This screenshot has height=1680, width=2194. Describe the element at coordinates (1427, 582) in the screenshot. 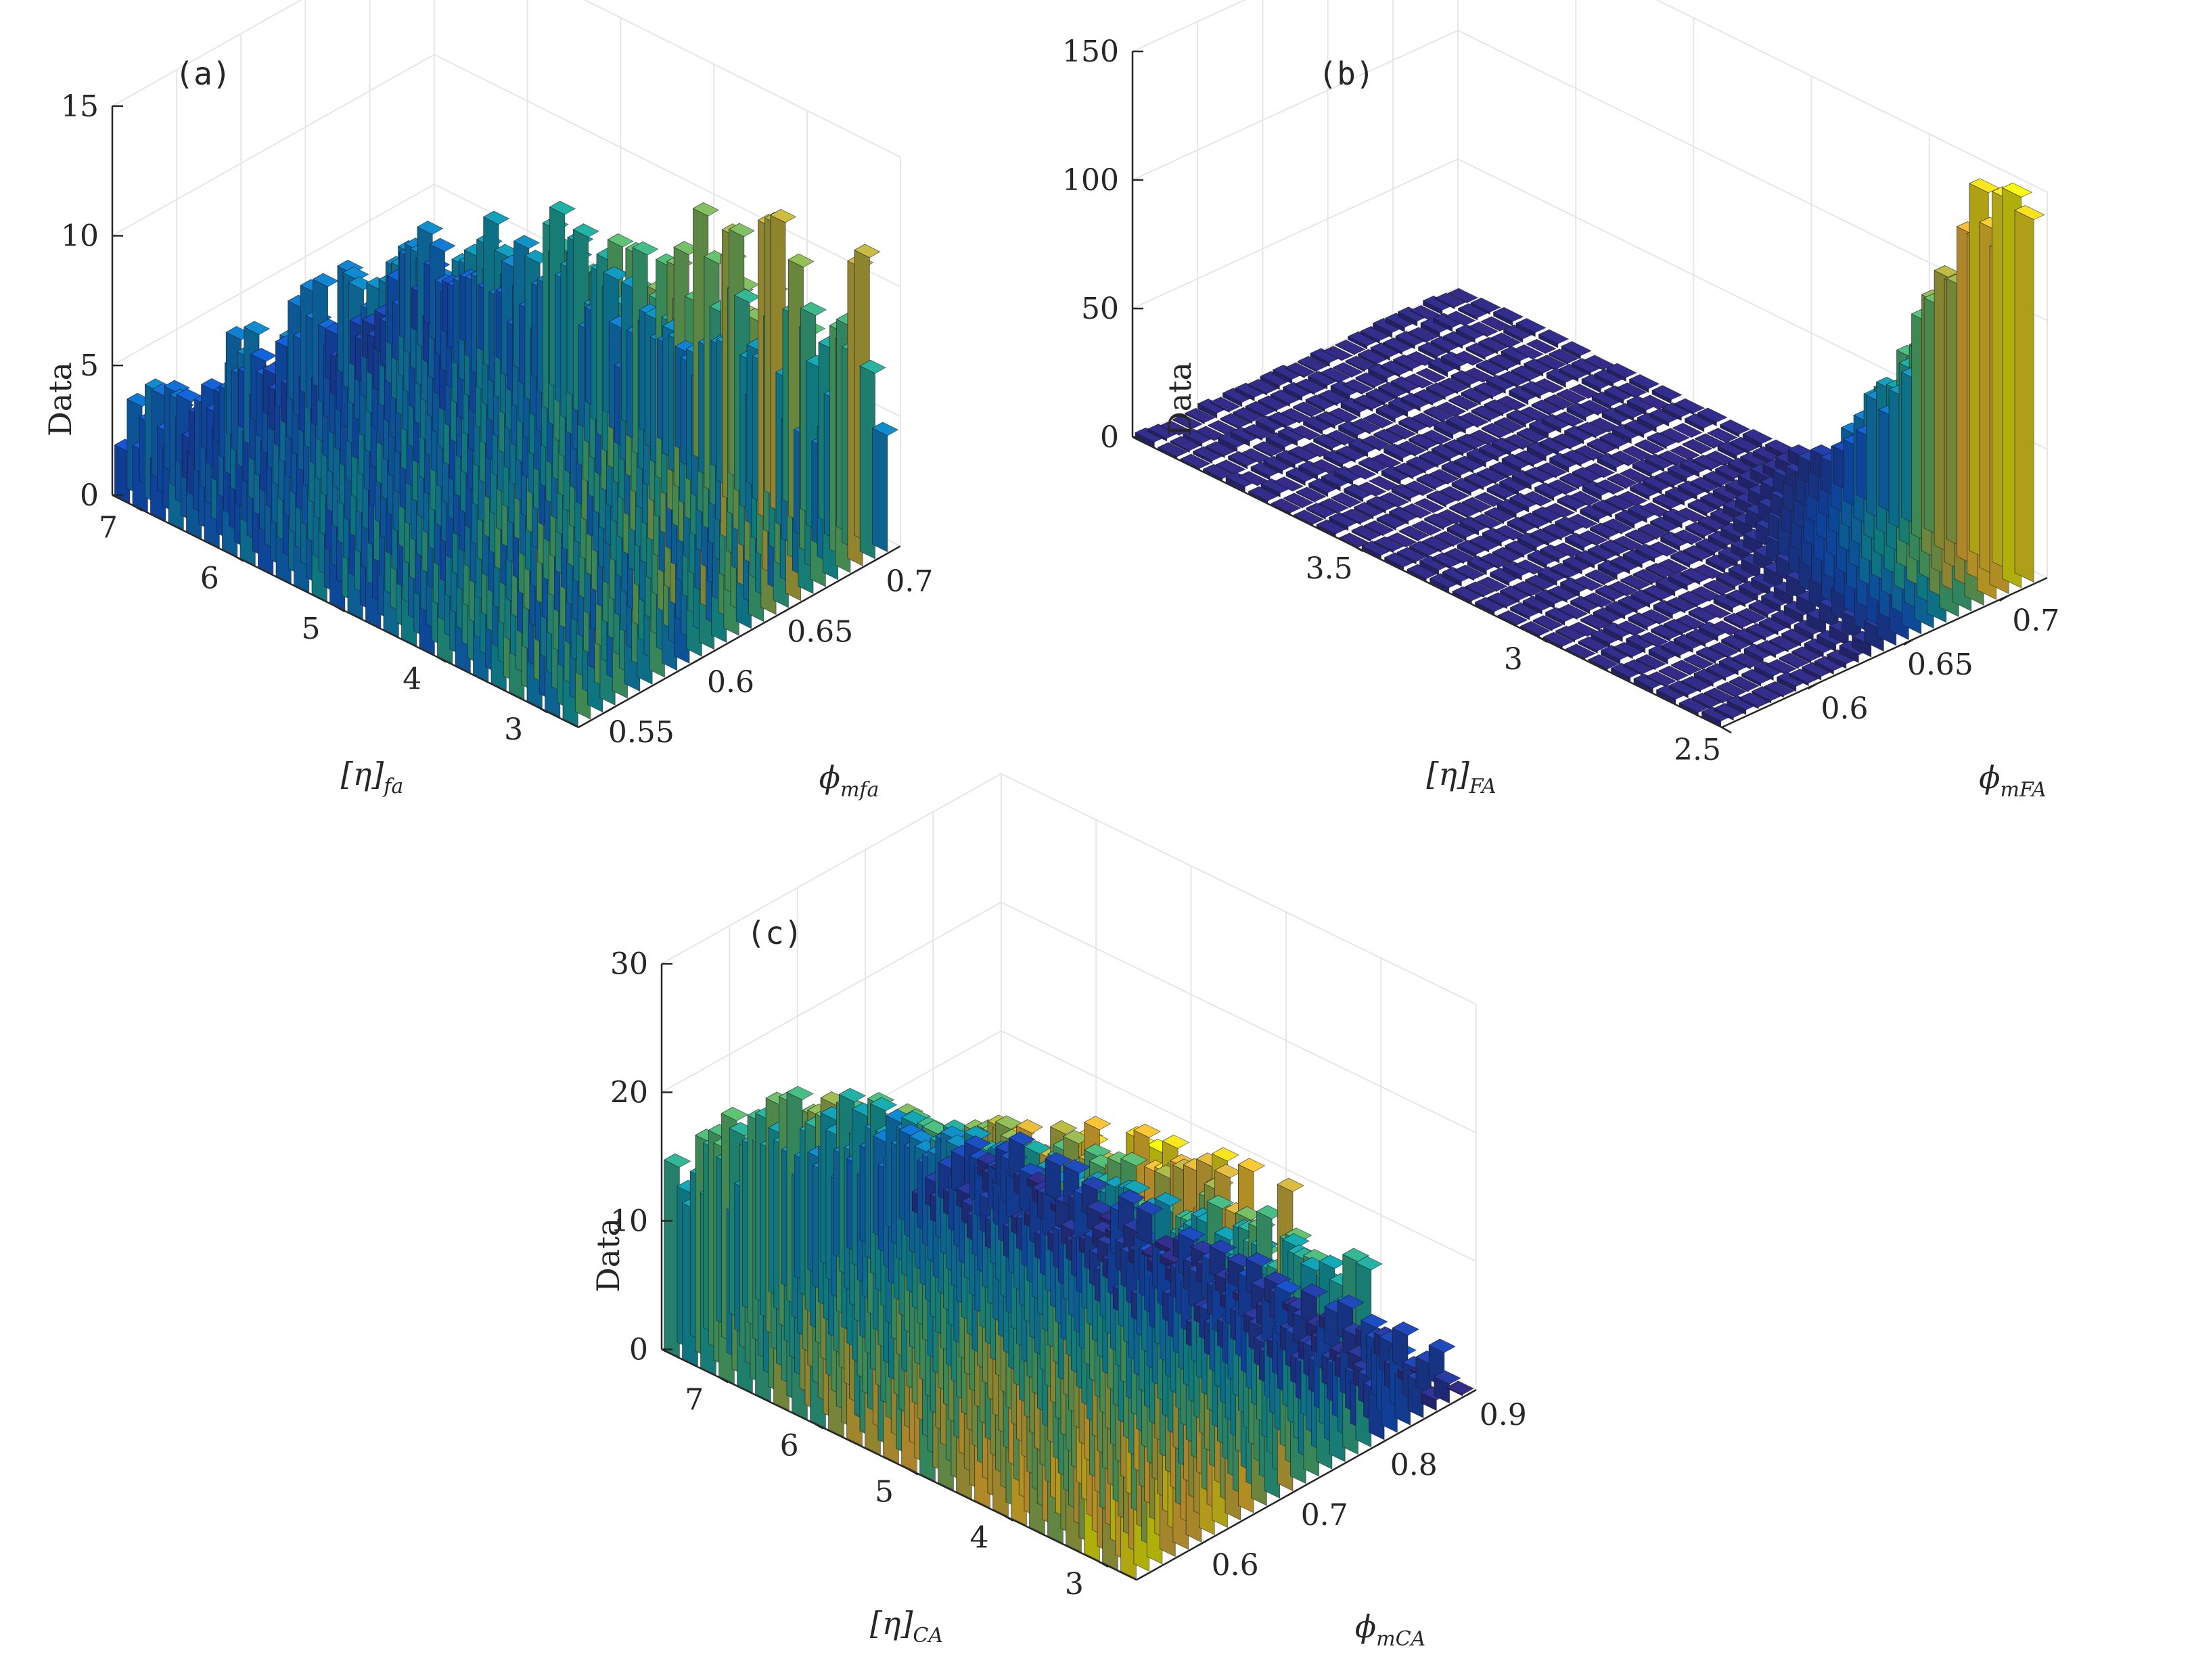

I see `x-axis-line` at that location.